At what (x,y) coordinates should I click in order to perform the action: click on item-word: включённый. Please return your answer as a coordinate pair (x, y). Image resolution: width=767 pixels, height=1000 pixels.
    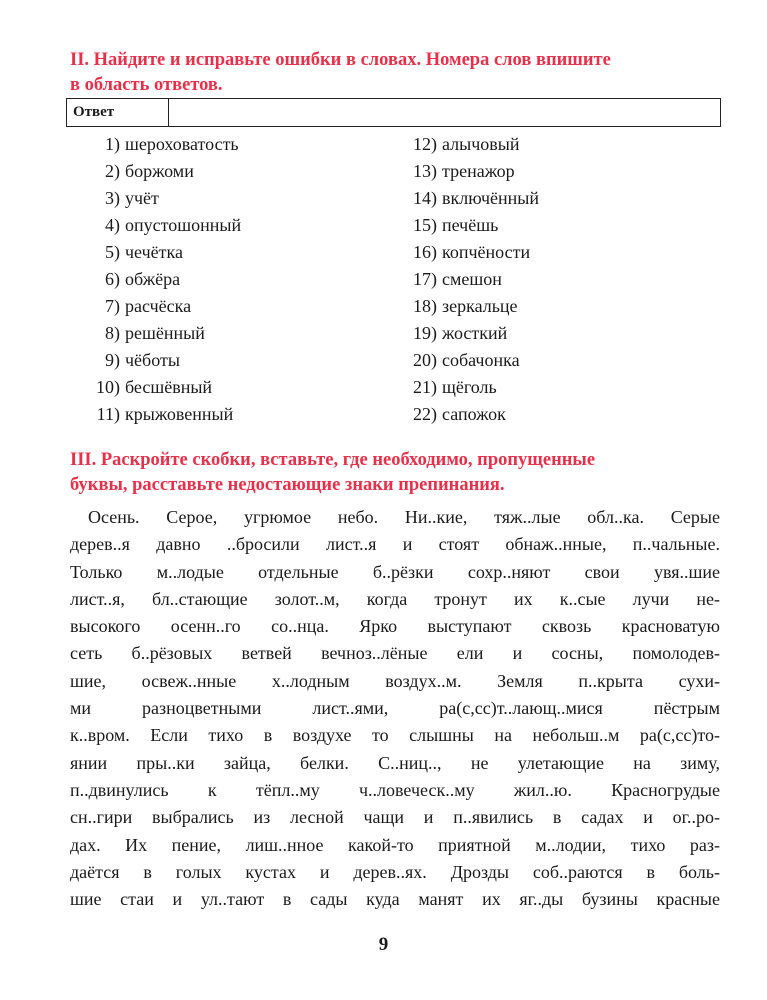
    Looking at the image, I should click on (491, 198).